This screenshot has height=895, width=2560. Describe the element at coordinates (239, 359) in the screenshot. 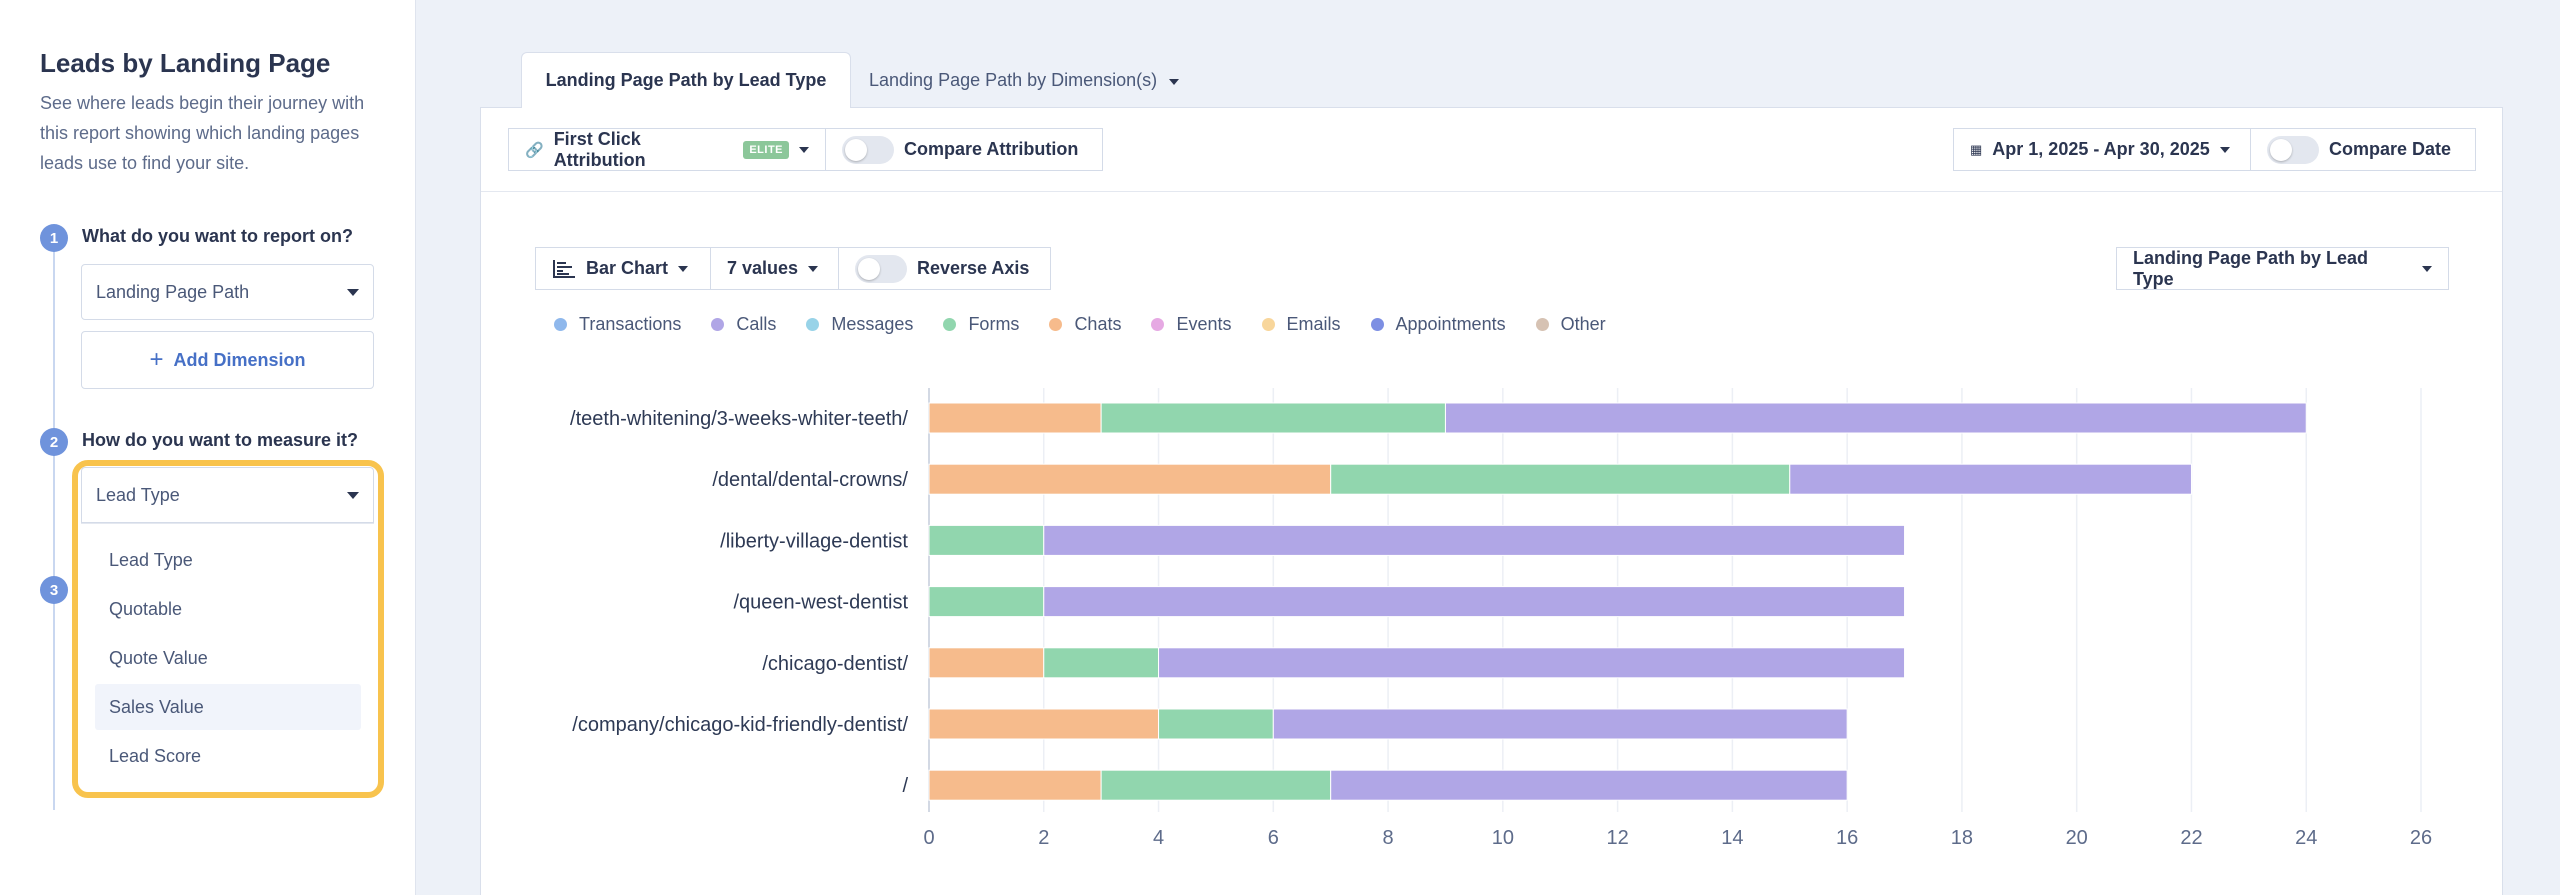

I see `add-dimension-label: Add Dimension` at that location.